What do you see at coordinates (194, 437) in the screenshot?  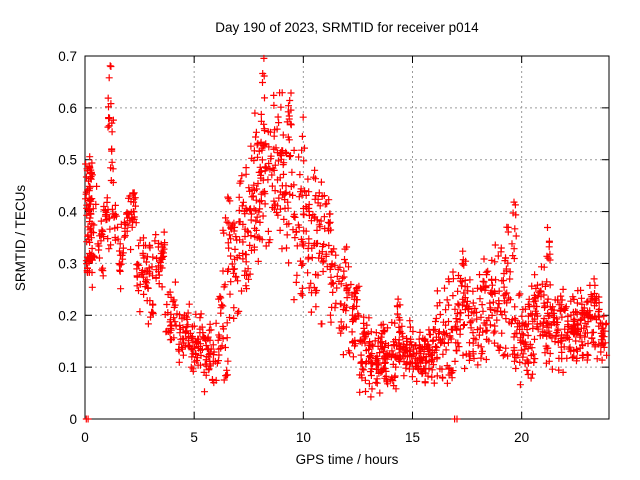 I see `x-tick-label: 5` at bounding box center [194, 437].